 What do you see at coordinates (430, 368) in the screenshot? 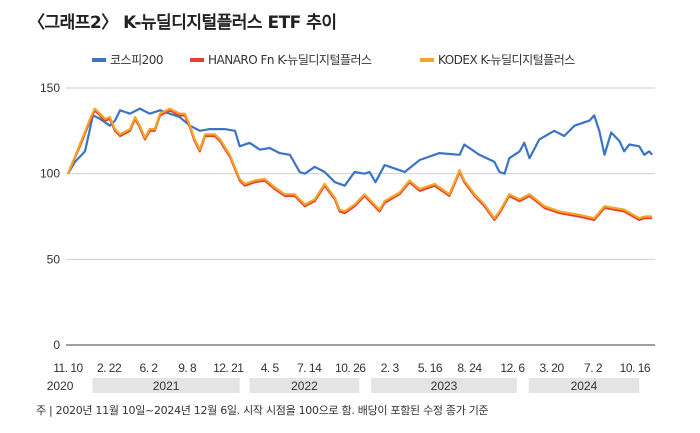
I see `x-tick-label: 5. 16` at bounding box center [430, 368].